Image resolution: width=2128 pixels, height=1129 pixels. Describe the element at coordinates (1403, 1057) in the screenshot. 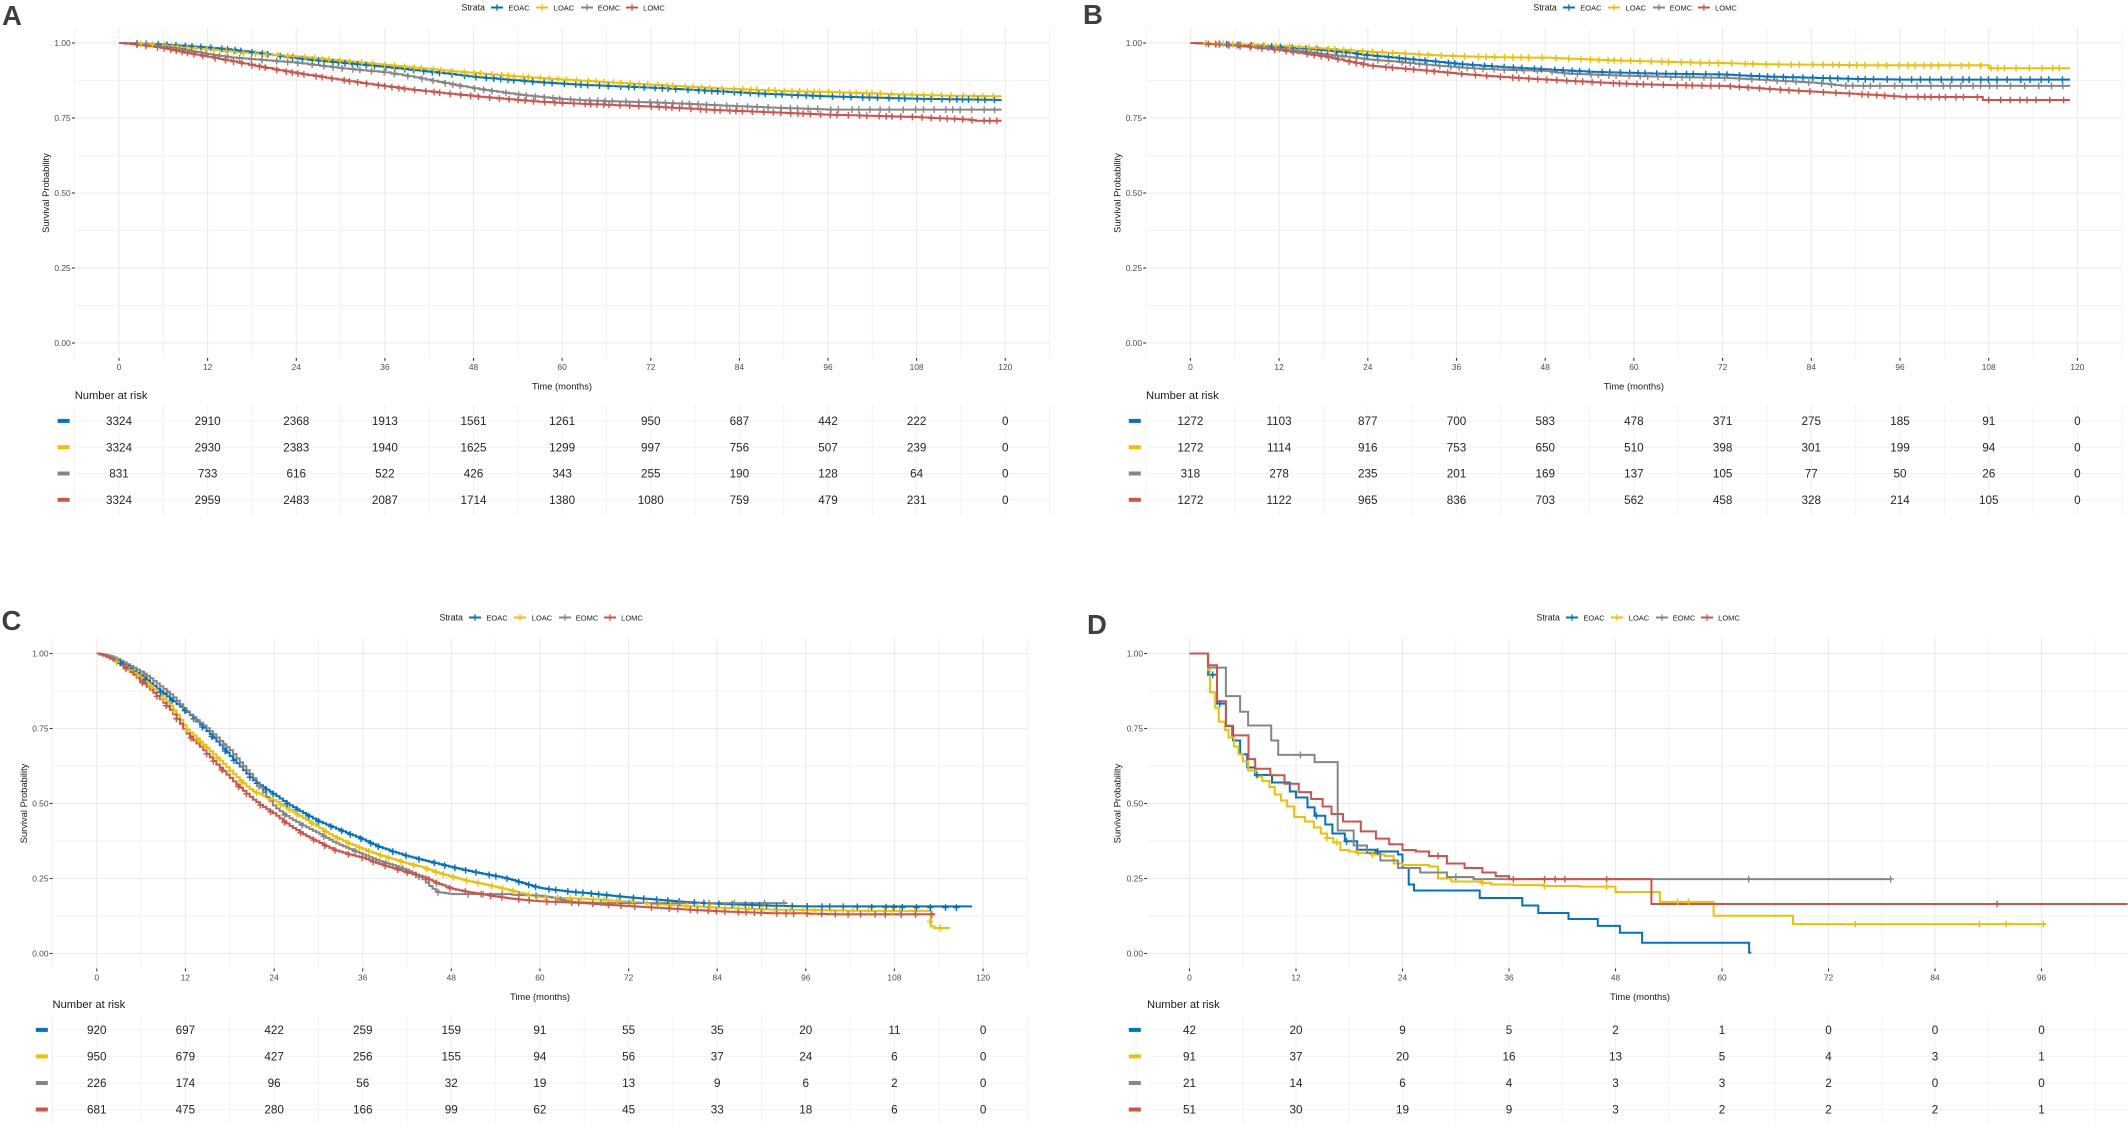

I see `svg-text: 20` at that location.